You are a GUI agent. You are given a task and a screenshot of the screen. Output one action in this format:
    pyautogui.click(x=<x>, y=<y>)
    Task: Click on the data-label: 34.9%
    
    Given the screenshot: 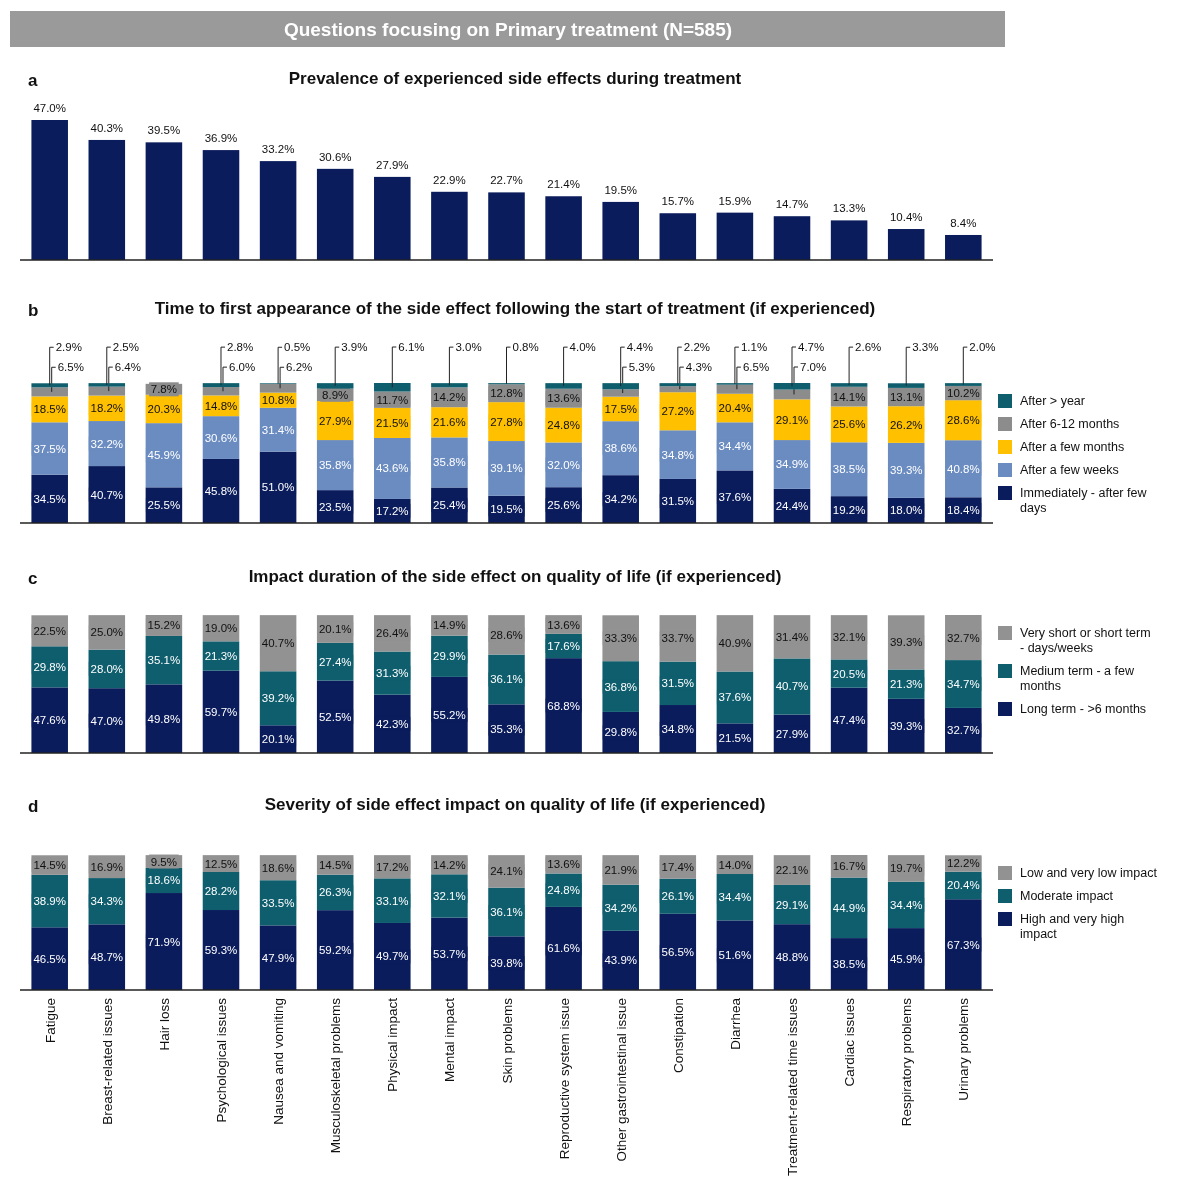 What is the action you would take?
    pyautogui.click(x=792, y=464)
    